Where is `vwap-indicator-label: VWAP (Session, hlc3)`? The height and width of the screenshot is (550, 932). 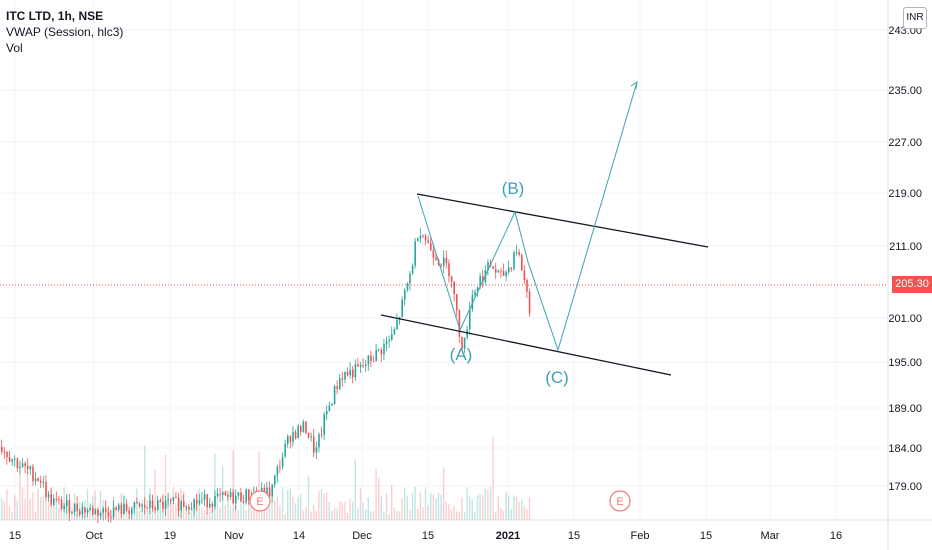 vwap-indicator-label: VWAP (Session, hlc3) is located at coordinates (65, 32).